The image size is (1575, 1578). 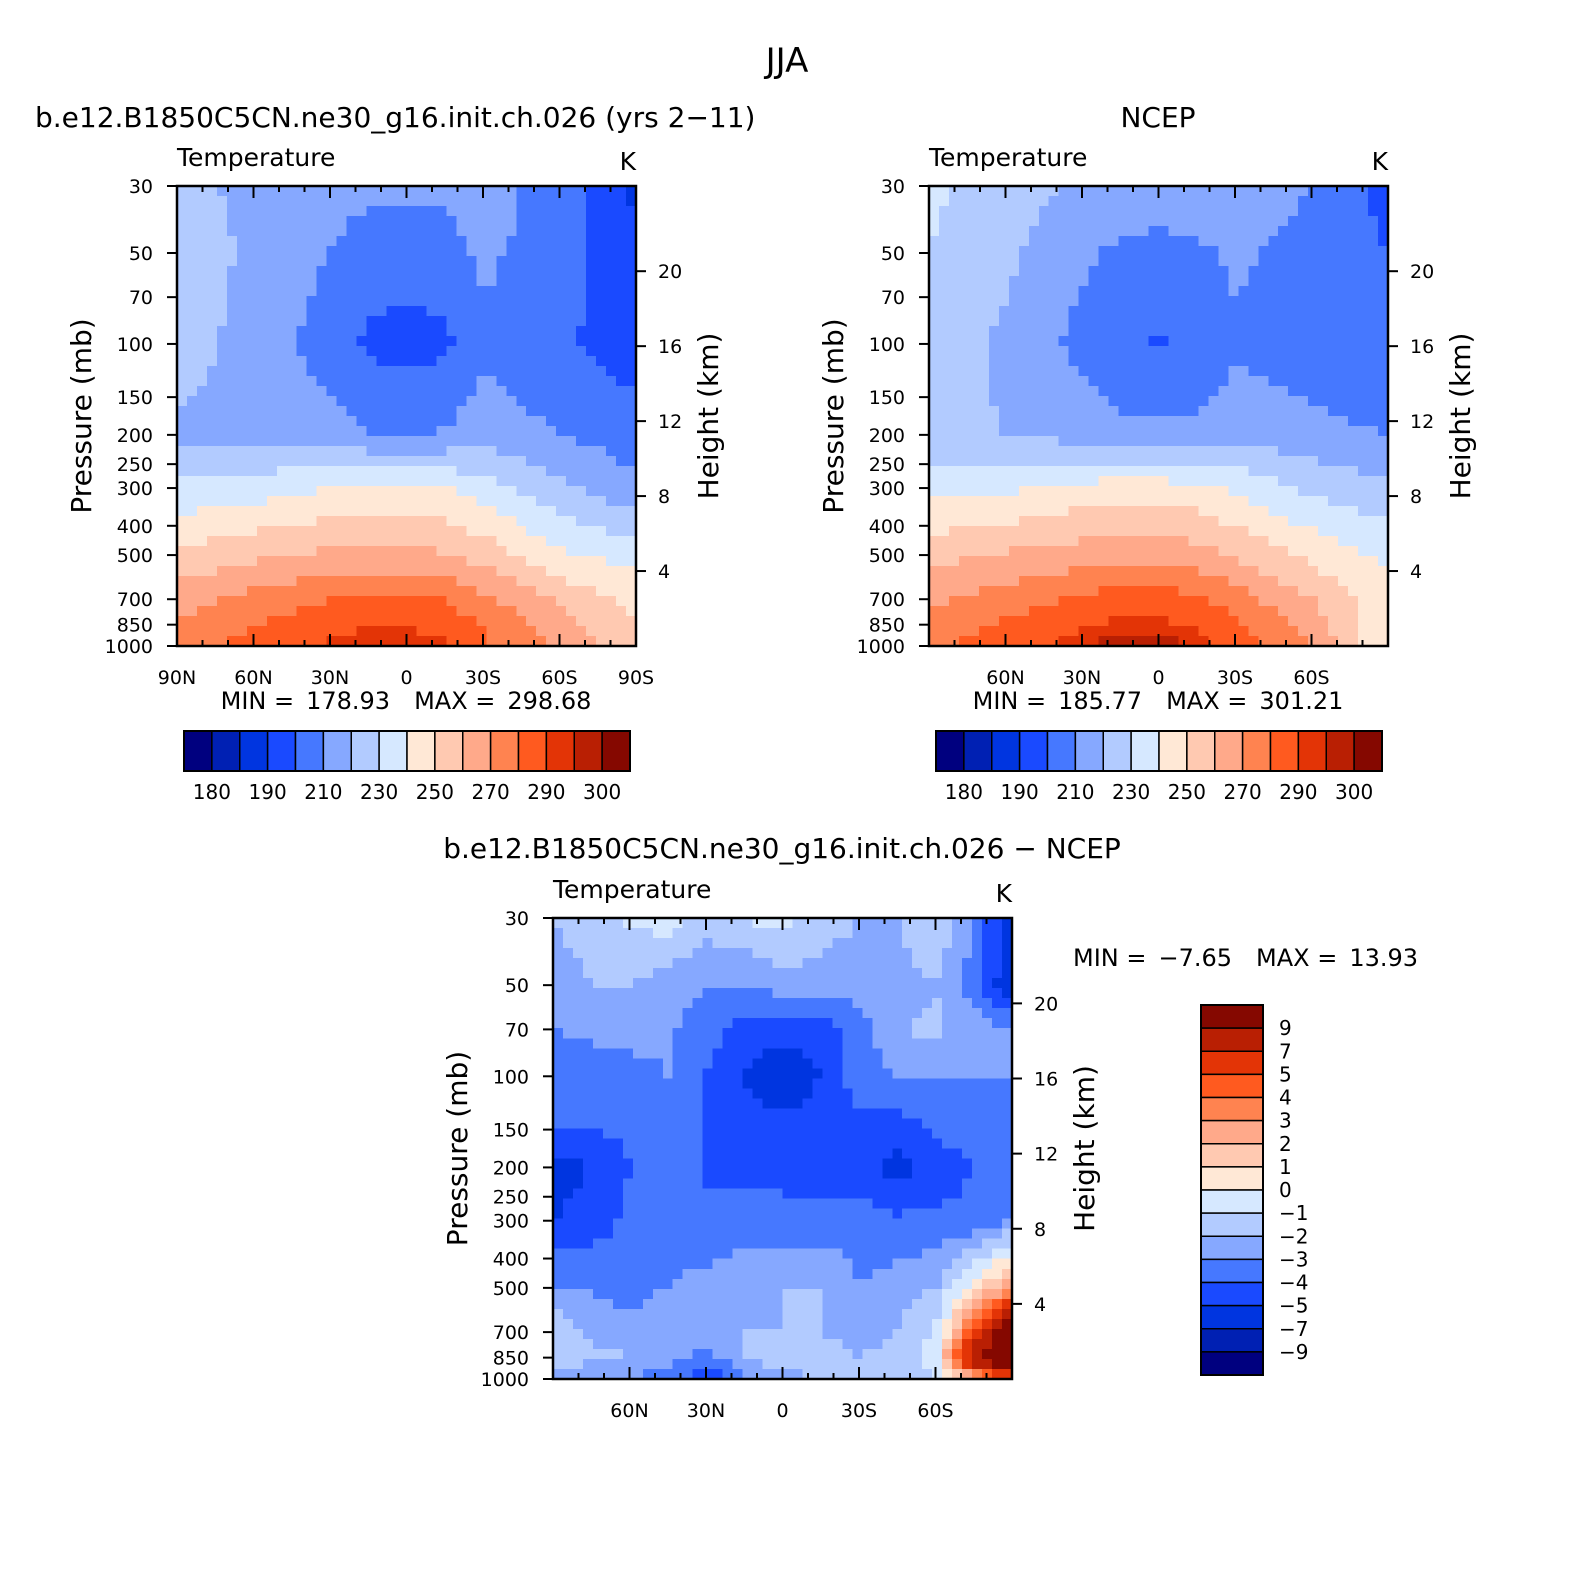 What do you see at coordinates (559, 678) in the screenshot?
I see `model-x-tick-label: 60S` at bounding box center [559, 678].